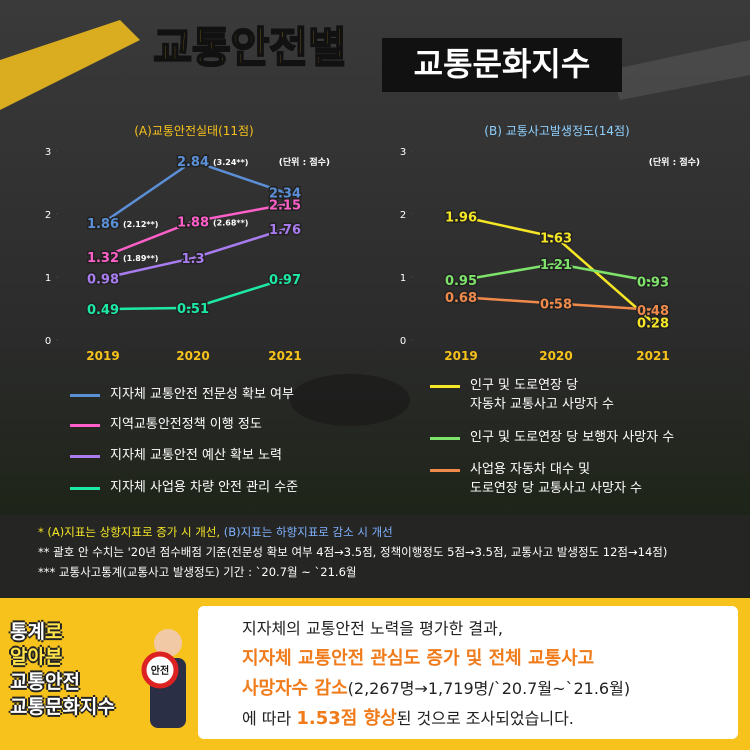  Describe the element at coordinates (346, 718) in the screenshot. I see `summary-text: 1.53점 향상` at that location.